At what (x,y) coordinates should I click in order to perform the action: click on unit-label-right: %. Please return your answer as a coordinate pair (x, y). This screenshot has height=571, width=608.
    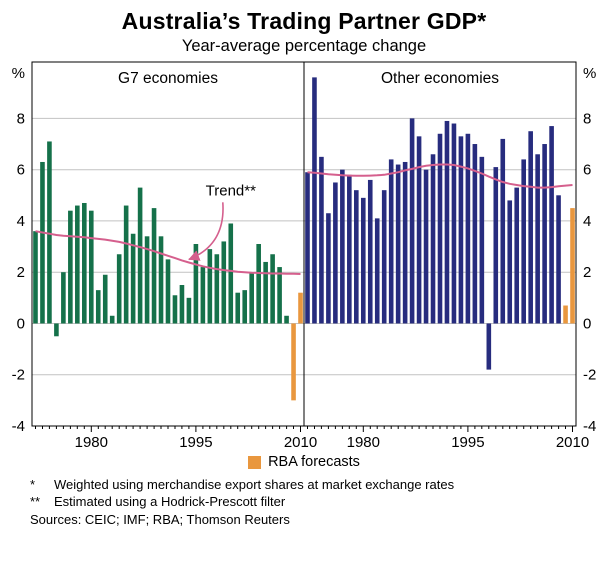
    Looking at the image, I should click on (589, 73).